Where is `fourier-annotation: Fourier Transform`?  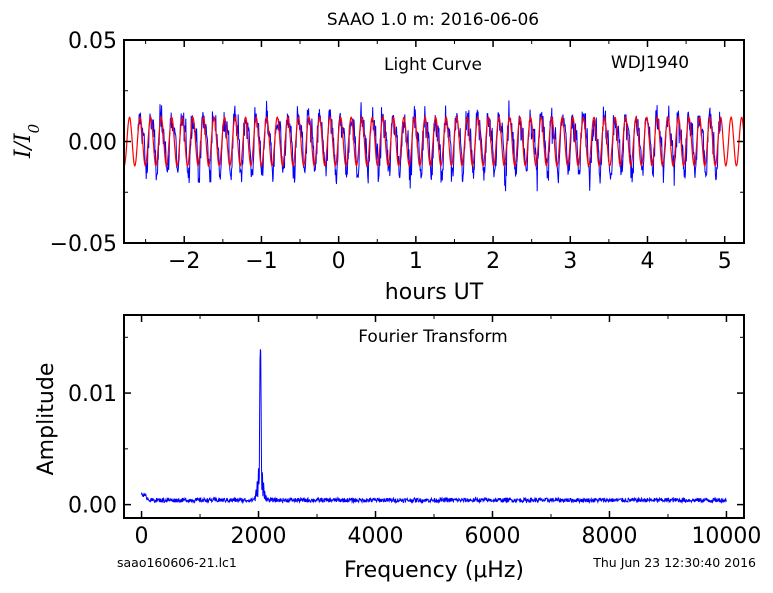
fourier-annotation: Fourier Transform is located at coordinates (432, 337).